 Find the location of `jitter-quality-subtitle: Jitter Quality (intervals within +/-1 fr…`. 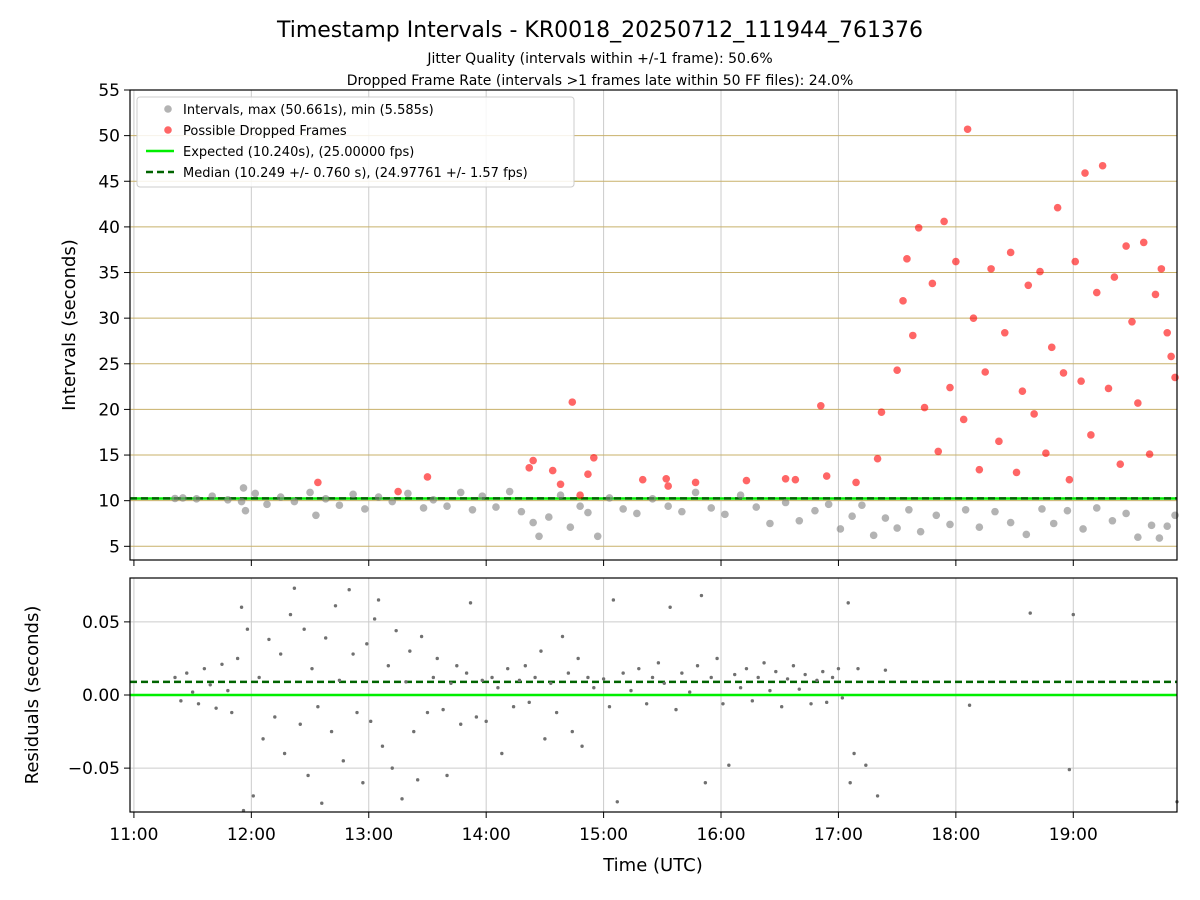

jitter-quality-subtitle: Jitter Quality (intervals within +/-1 fr… is located at coordinates (599, 59).